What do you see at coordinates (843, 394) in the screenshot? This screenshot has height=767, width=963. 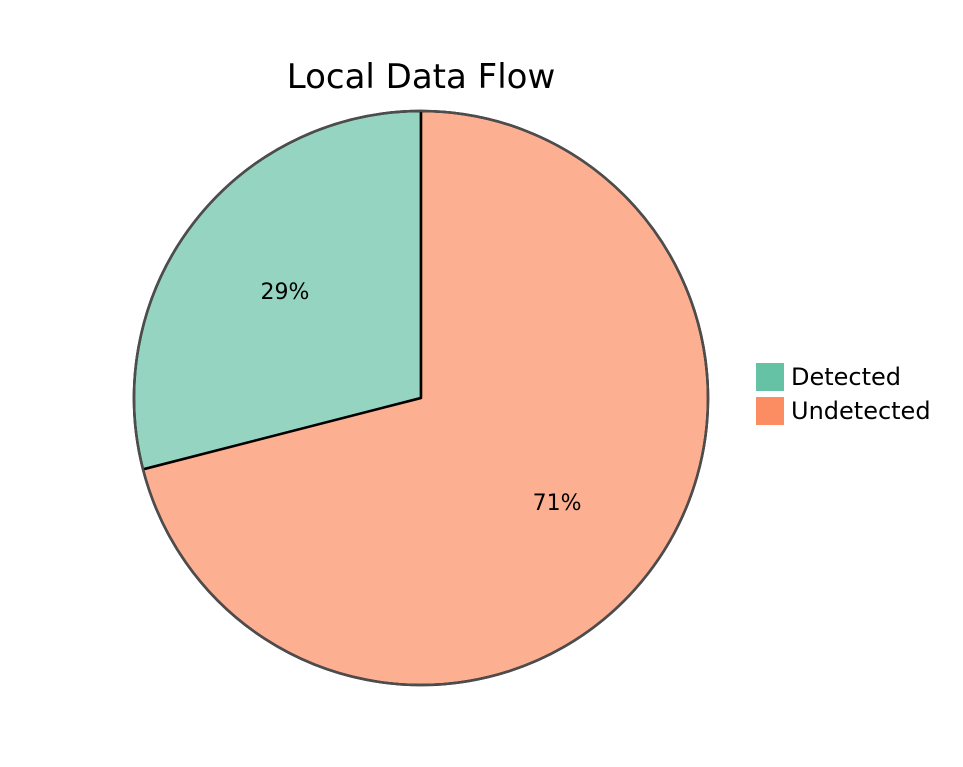 I see `legend: Detected Undetected` at bounding box center [843, 394].